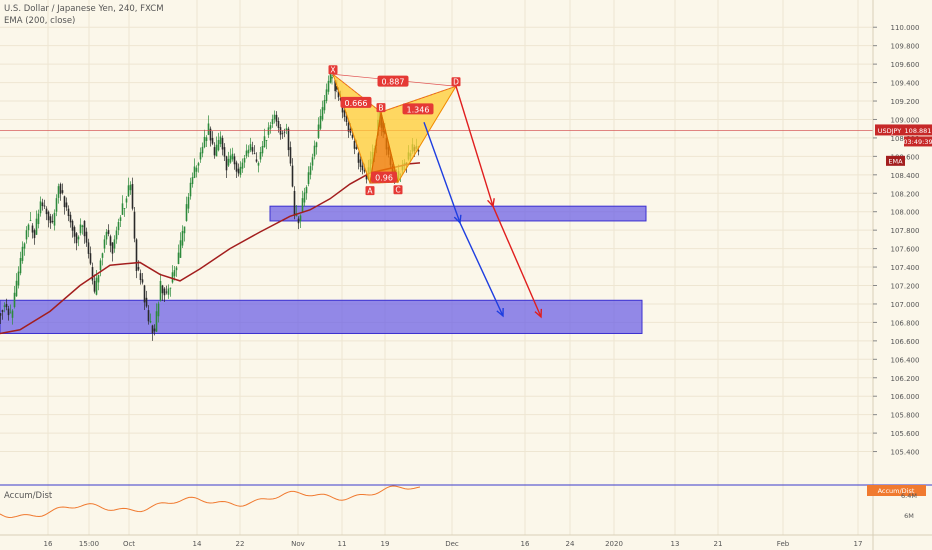  Describe the element at coordinates (905, 231) in the screenshot. I see `price-axis-label: 107.800` at that location.